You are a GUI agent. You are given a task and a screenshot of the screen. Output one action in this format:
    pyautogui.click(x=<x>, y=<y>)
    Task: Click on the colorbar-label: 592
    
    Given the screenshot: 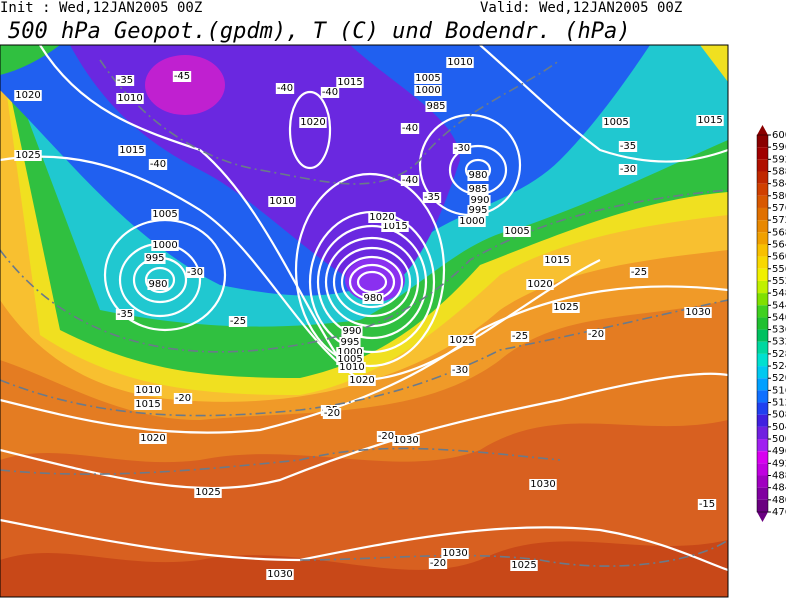 What is the action you would take?
    pyautogui.click(x=779, y=159)
    